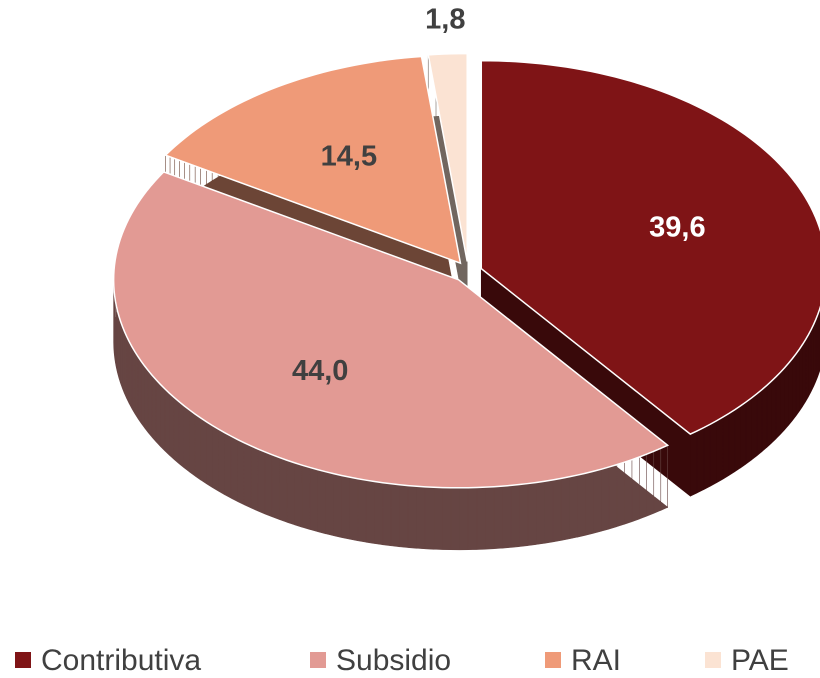 The width and height of the screenshot is (820, 678). What do you see at coordinates (320, 371) in the screenshot?
I see `data-label: 44,0` at bounding box center [320, 371].